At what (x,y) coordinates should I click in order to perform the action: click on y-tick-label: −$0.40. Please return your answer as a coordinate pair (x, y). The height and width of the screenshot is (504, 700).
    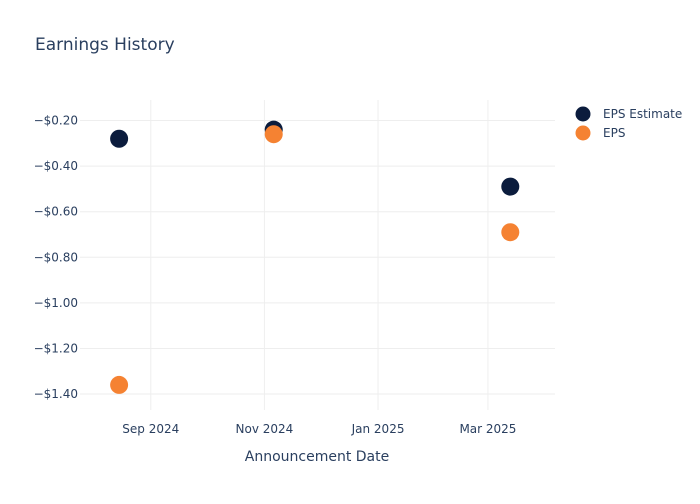
    Looking at the image, I should click on (56, 166).